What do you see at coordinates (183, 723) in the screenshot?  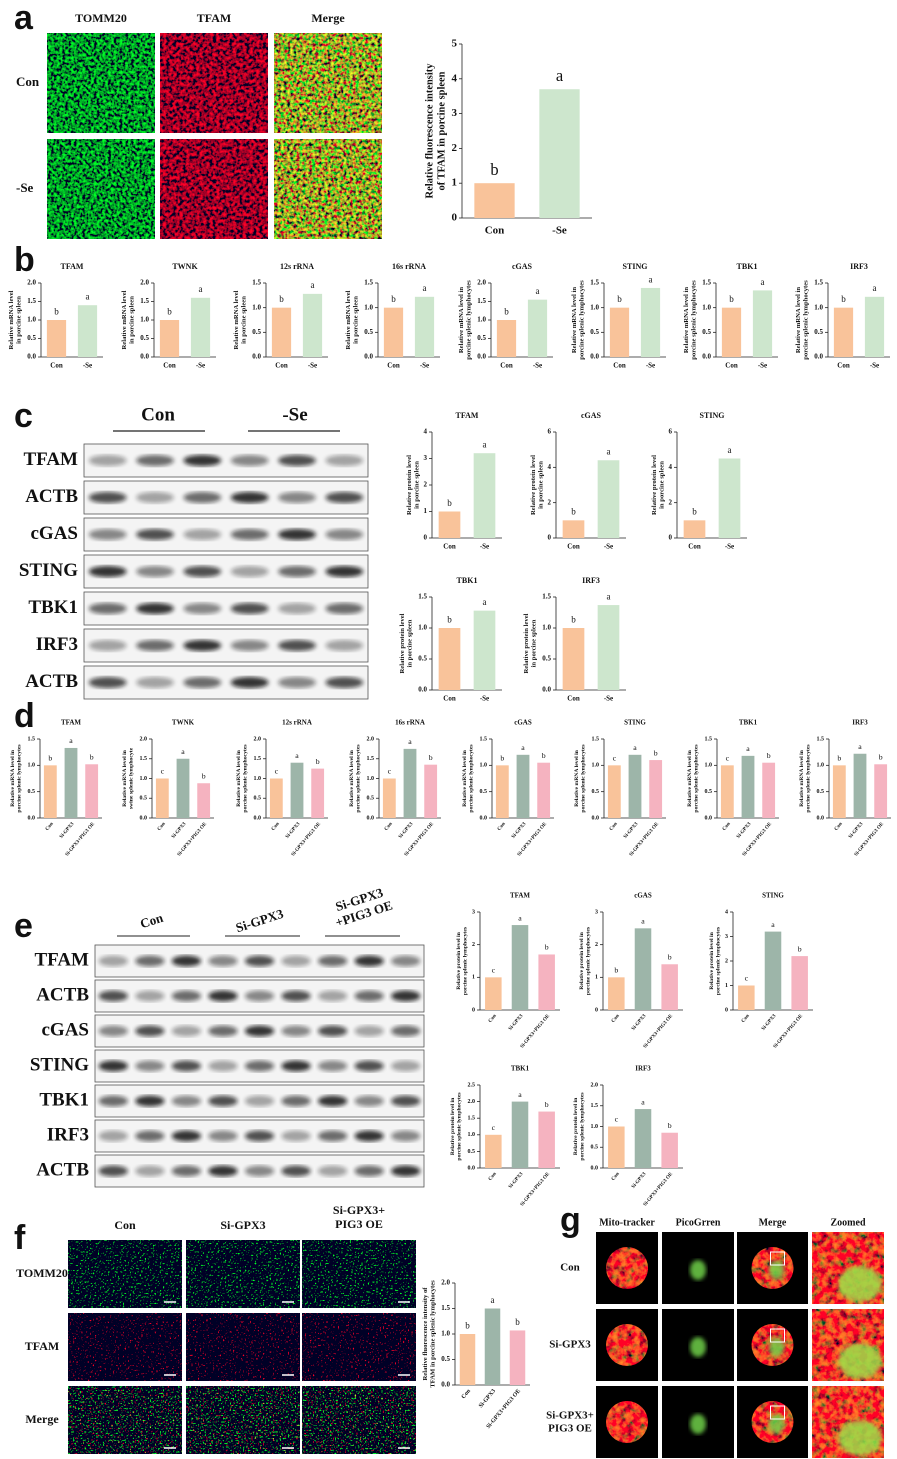 I see `chart-title: TWNK` at bounding box center [183, 723].